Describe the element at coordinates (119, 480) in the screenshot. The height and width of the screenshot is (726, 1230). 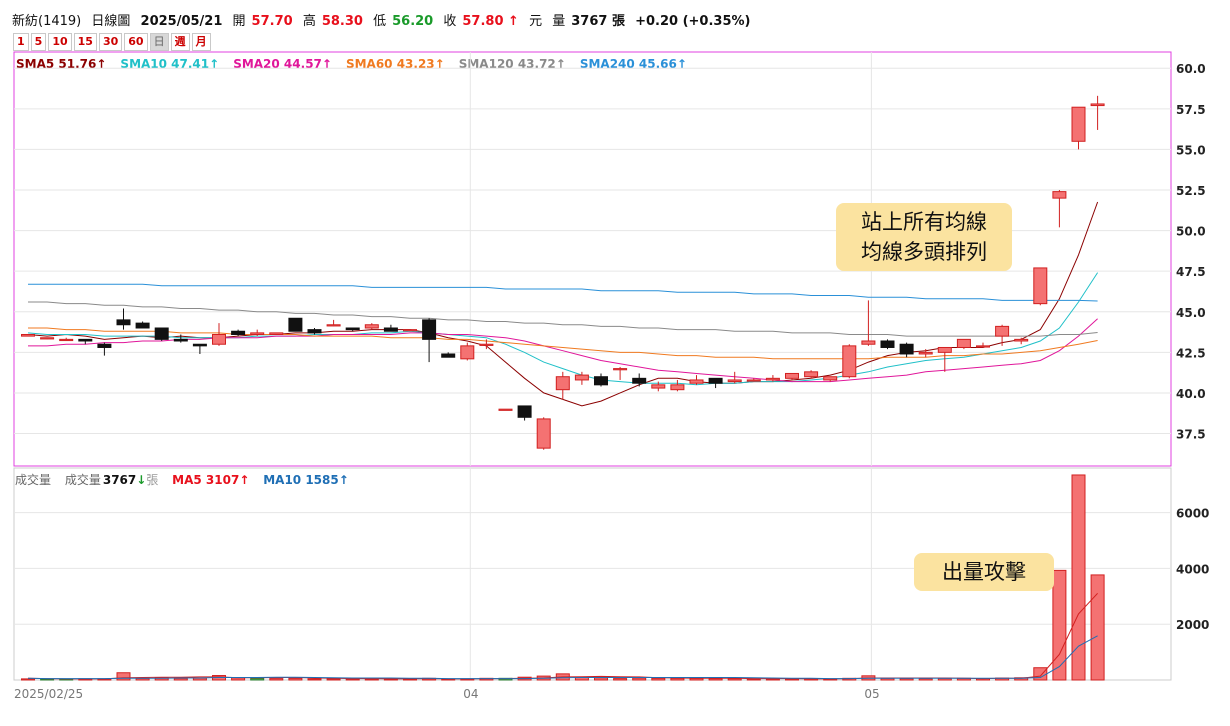
I see `volume-legend-value: 3767` at that location.